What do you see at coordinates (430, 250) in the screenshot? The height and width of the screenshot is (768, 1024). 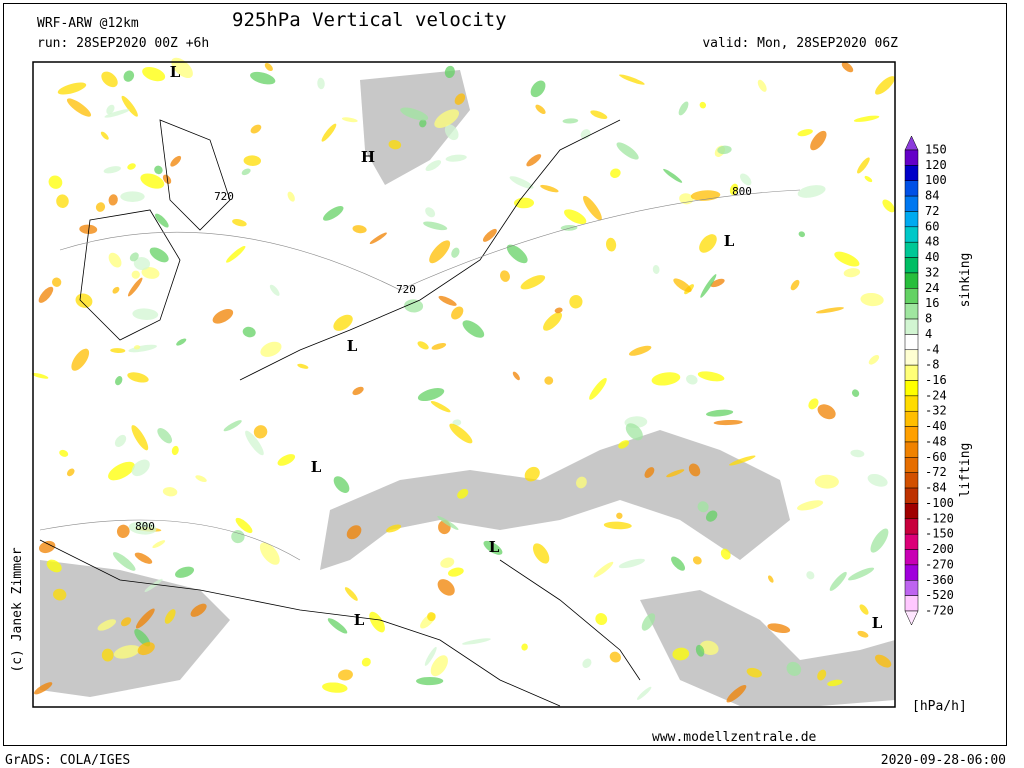 I see `coast-north` at bounding box center [430, 250].